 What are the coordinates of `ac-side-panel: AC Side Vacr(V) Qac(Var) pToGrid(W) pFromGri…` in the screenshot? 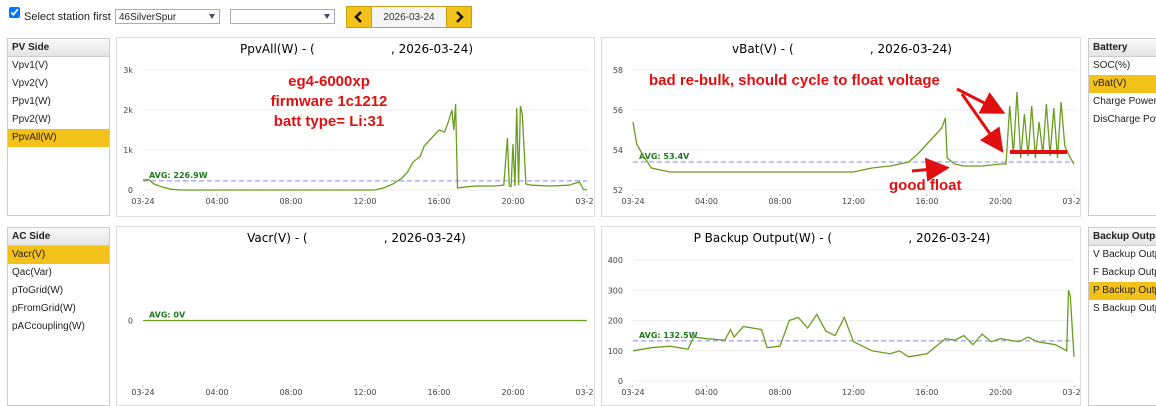 It's located at (58, 316).